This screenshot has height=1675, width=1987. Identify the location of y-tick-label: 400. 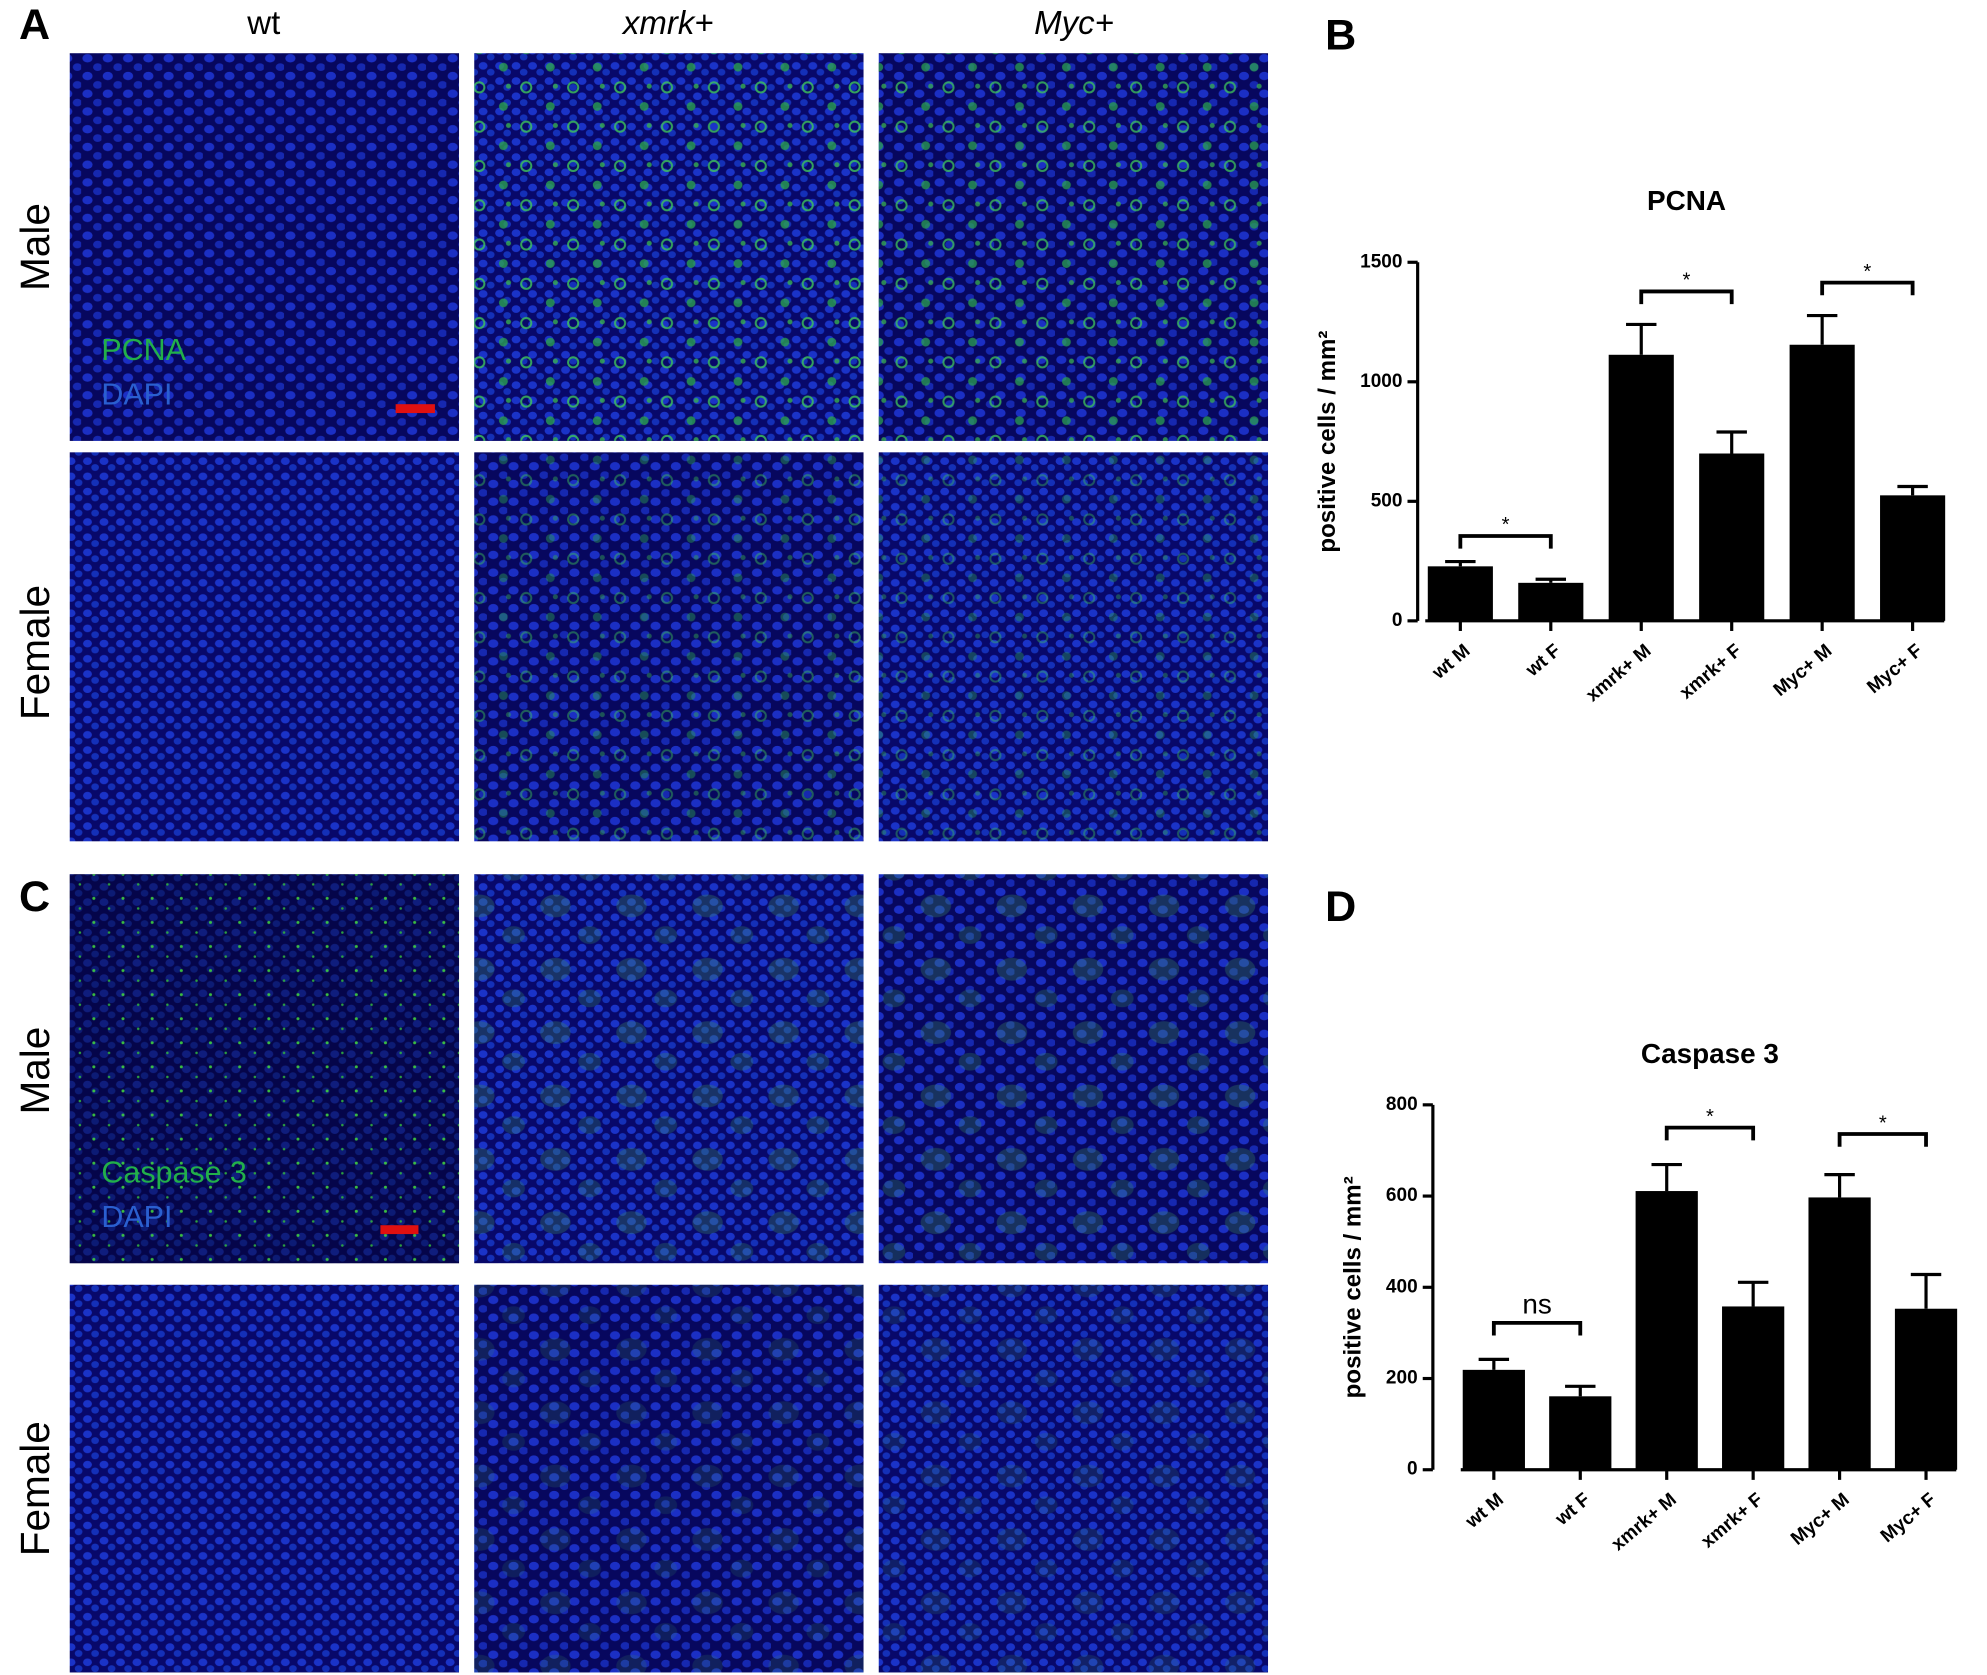
(1402, 1286).